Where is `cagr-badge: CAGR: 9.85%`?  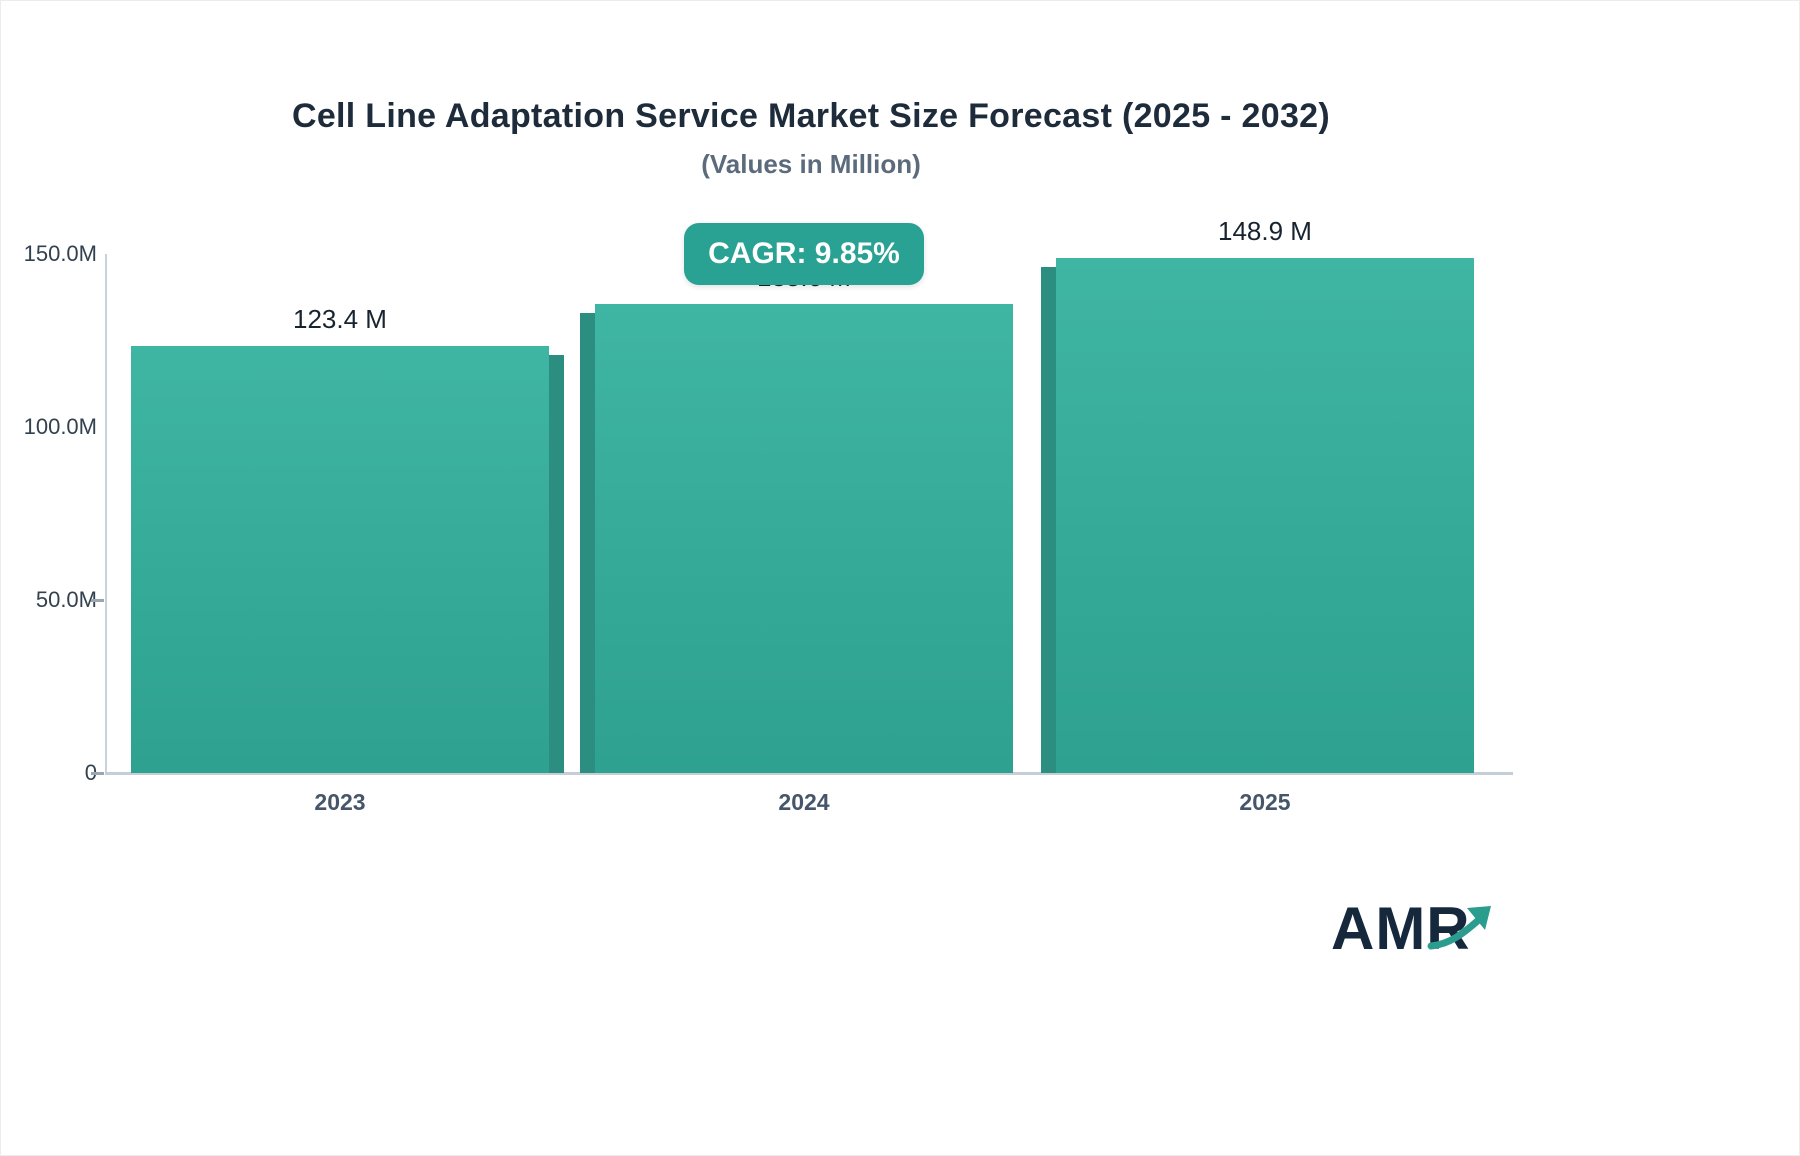 cagr-badge: CAGR: 9.85% is located at coordinates (804, 254).